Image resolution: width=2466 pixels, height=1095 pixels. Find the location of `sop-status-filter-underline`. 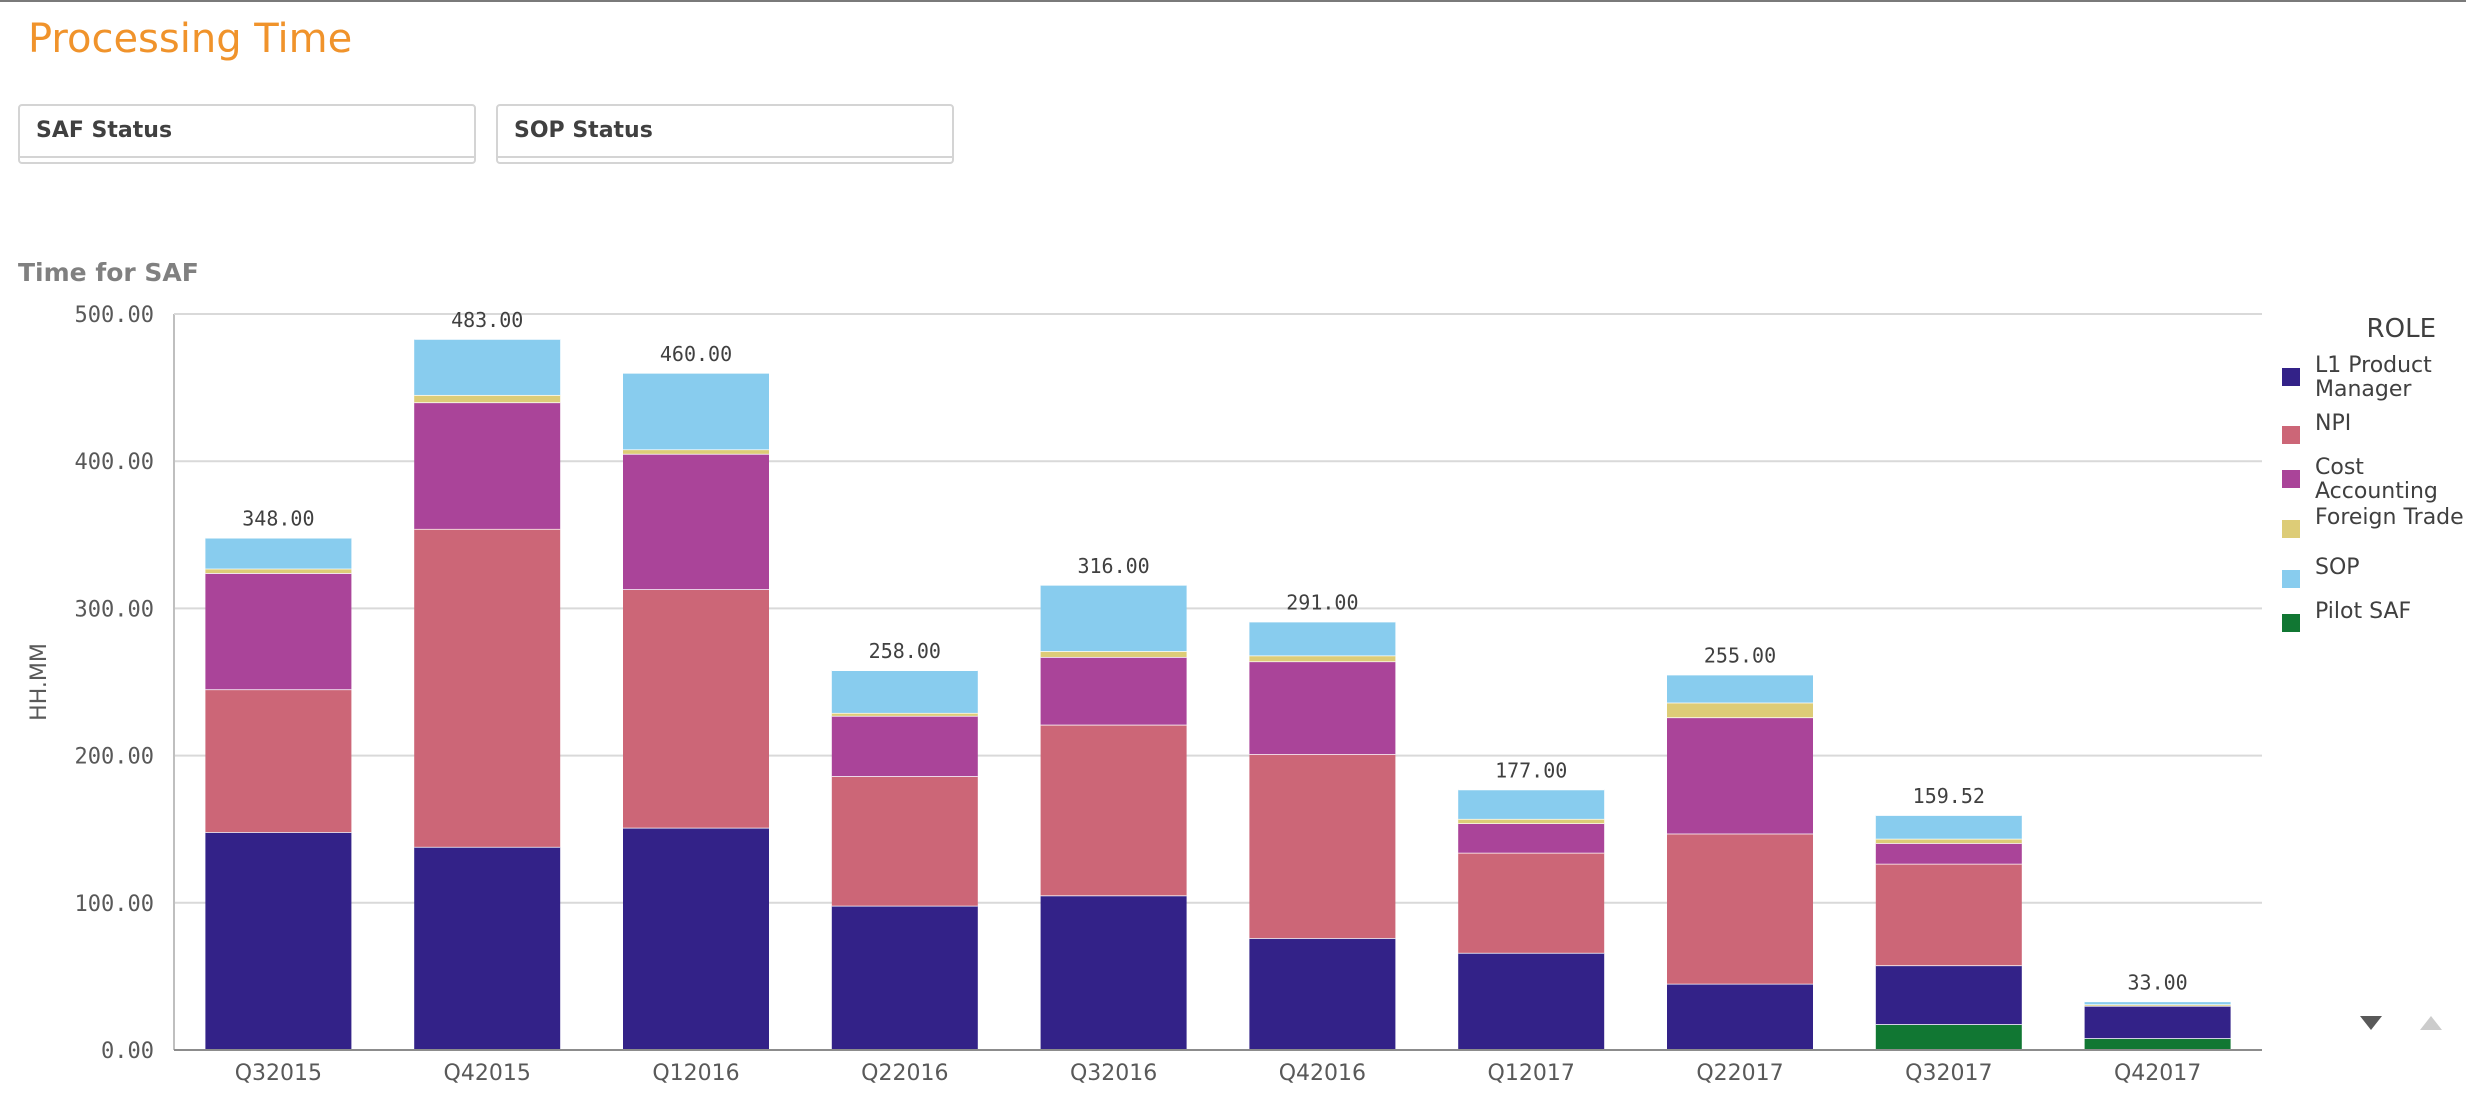

sop-status-filter-underline is located at coordinates (725, 157).